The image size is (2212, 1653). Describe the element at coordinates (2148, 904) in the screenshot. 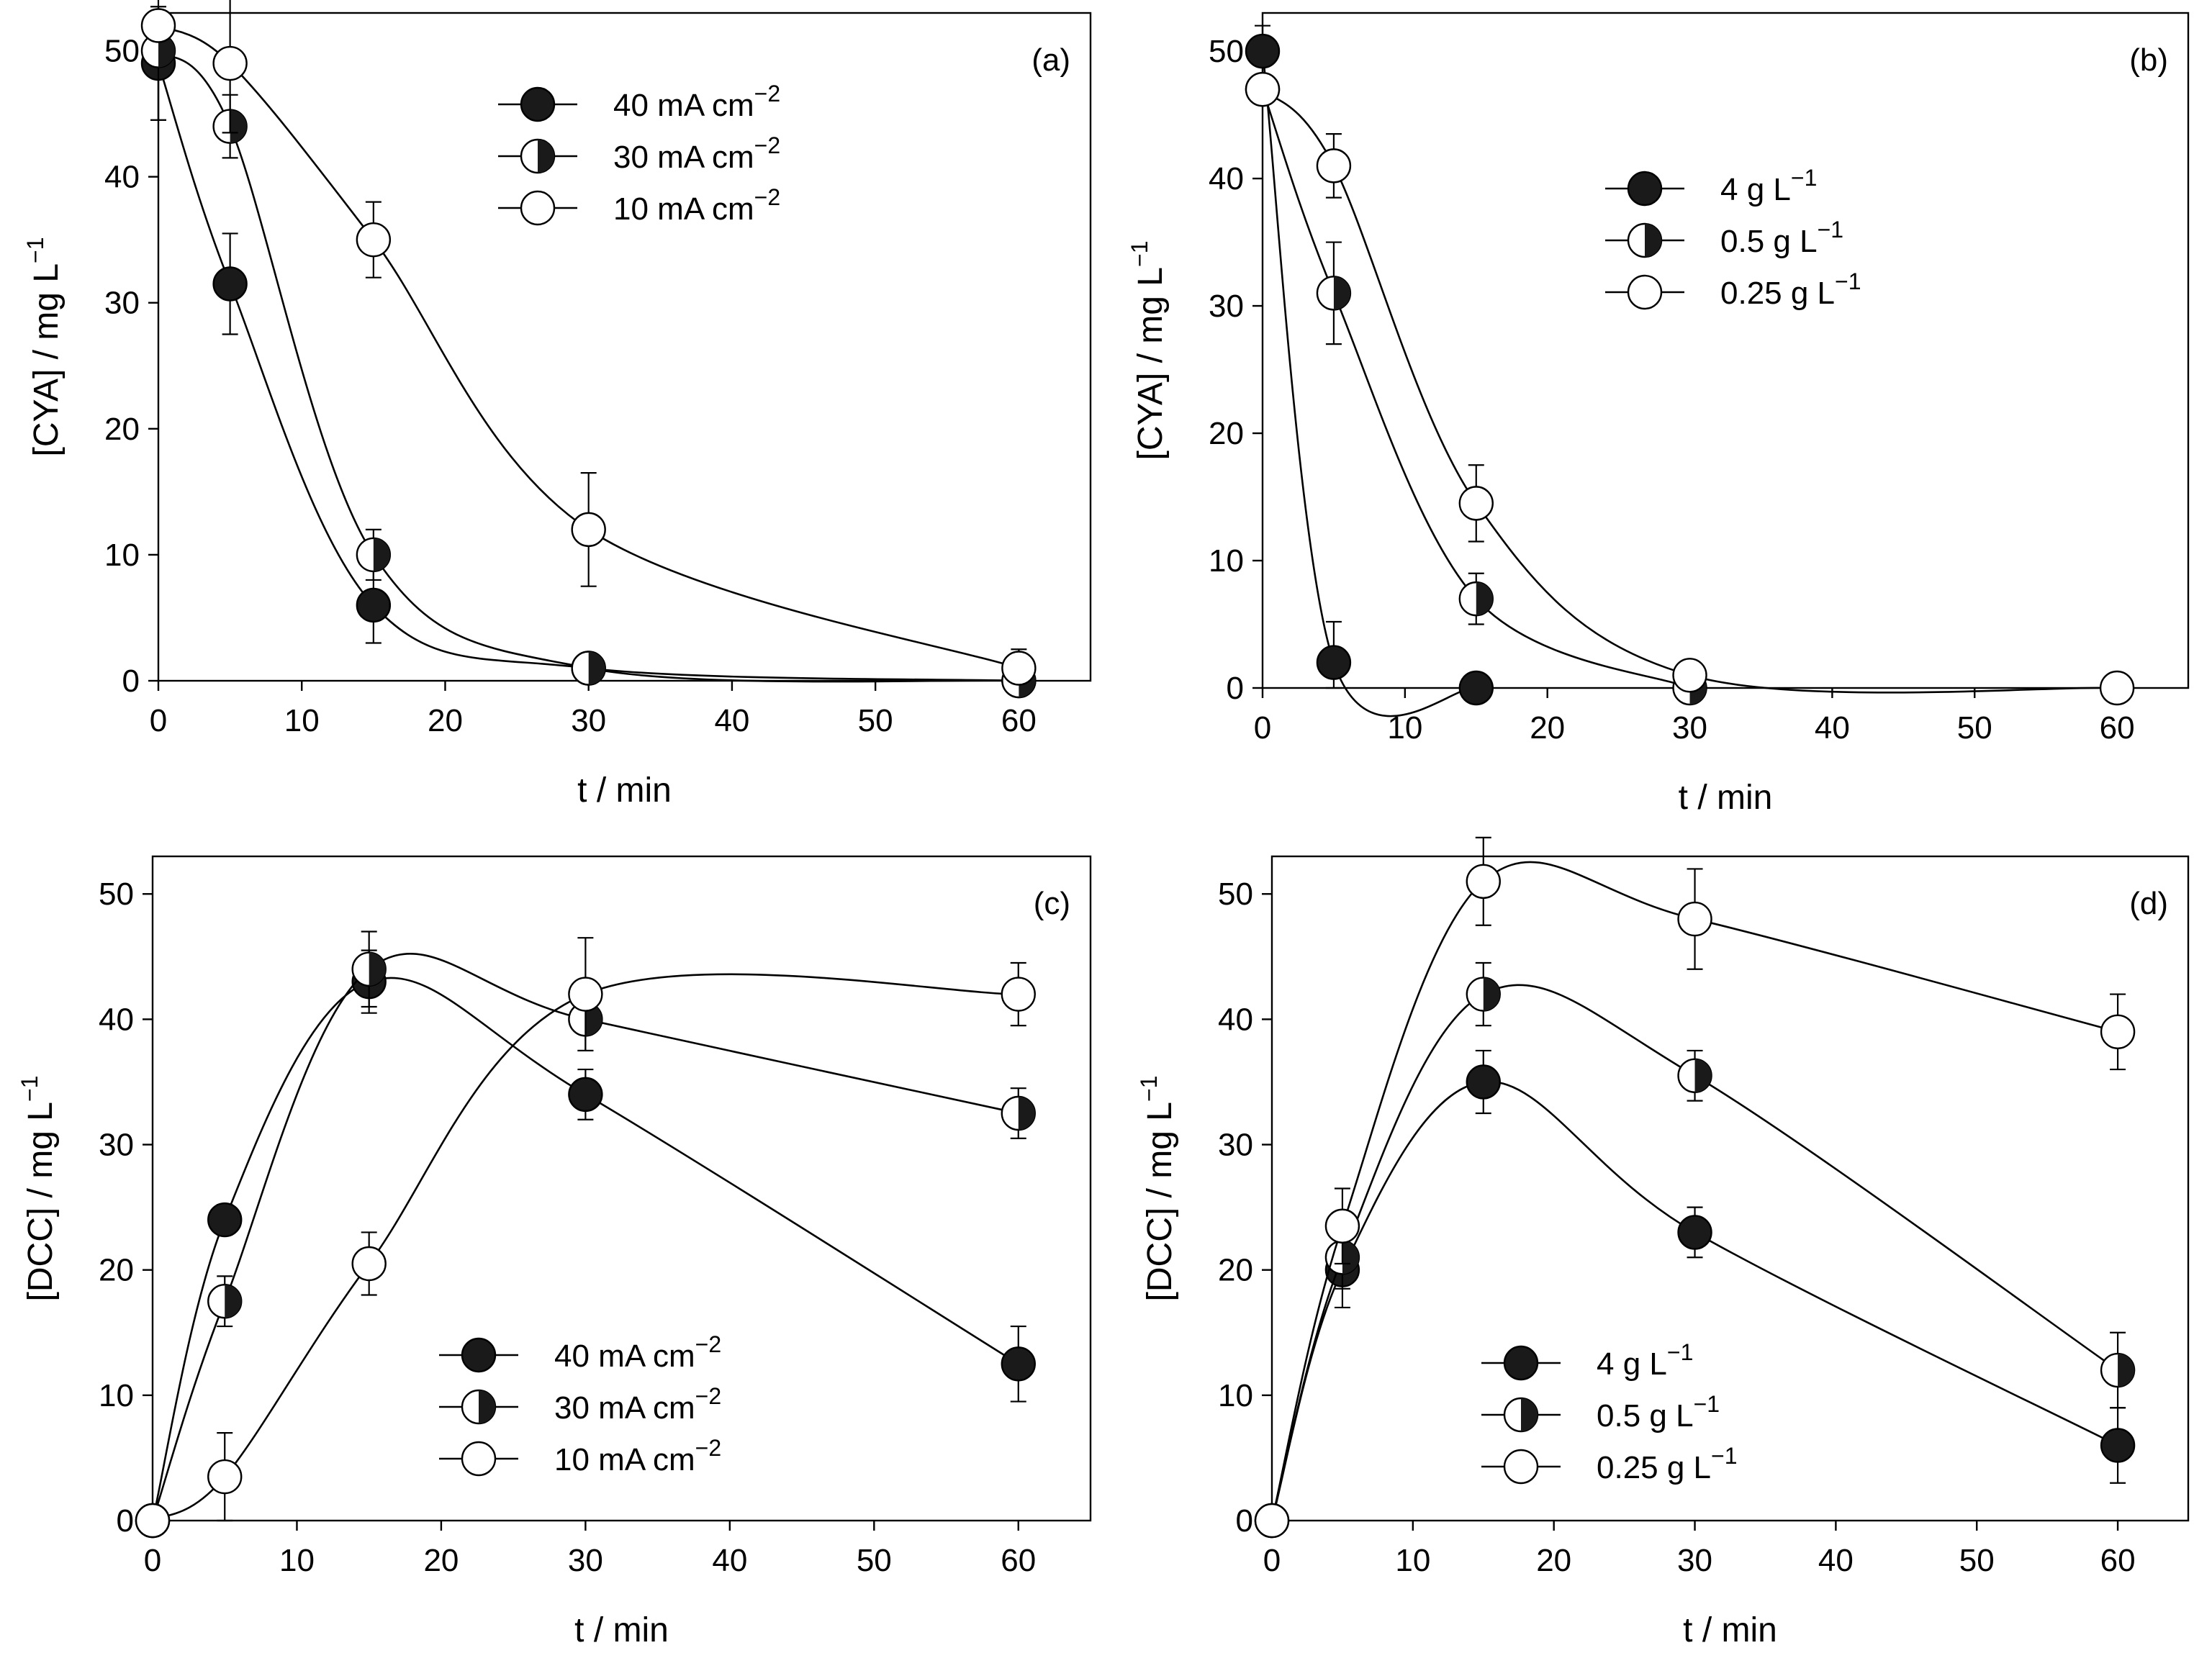

I see `panel-label: (d)` at that location.